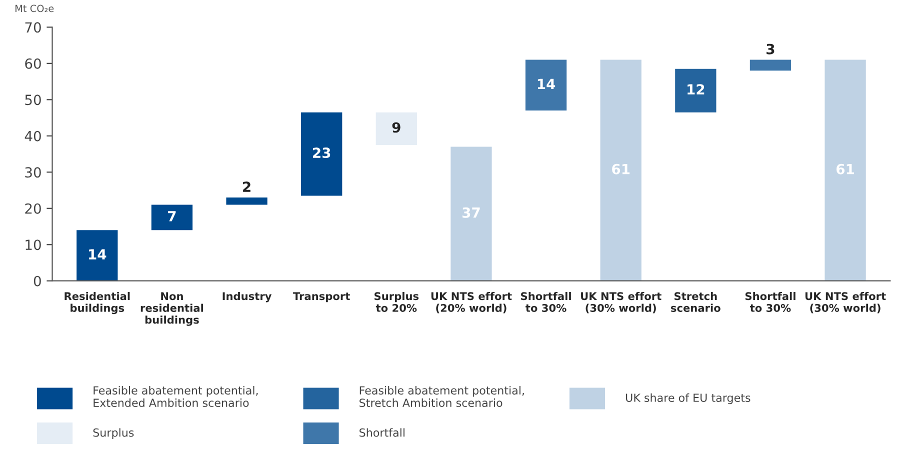  I want to click on data-label: 2, so click(246, 187).